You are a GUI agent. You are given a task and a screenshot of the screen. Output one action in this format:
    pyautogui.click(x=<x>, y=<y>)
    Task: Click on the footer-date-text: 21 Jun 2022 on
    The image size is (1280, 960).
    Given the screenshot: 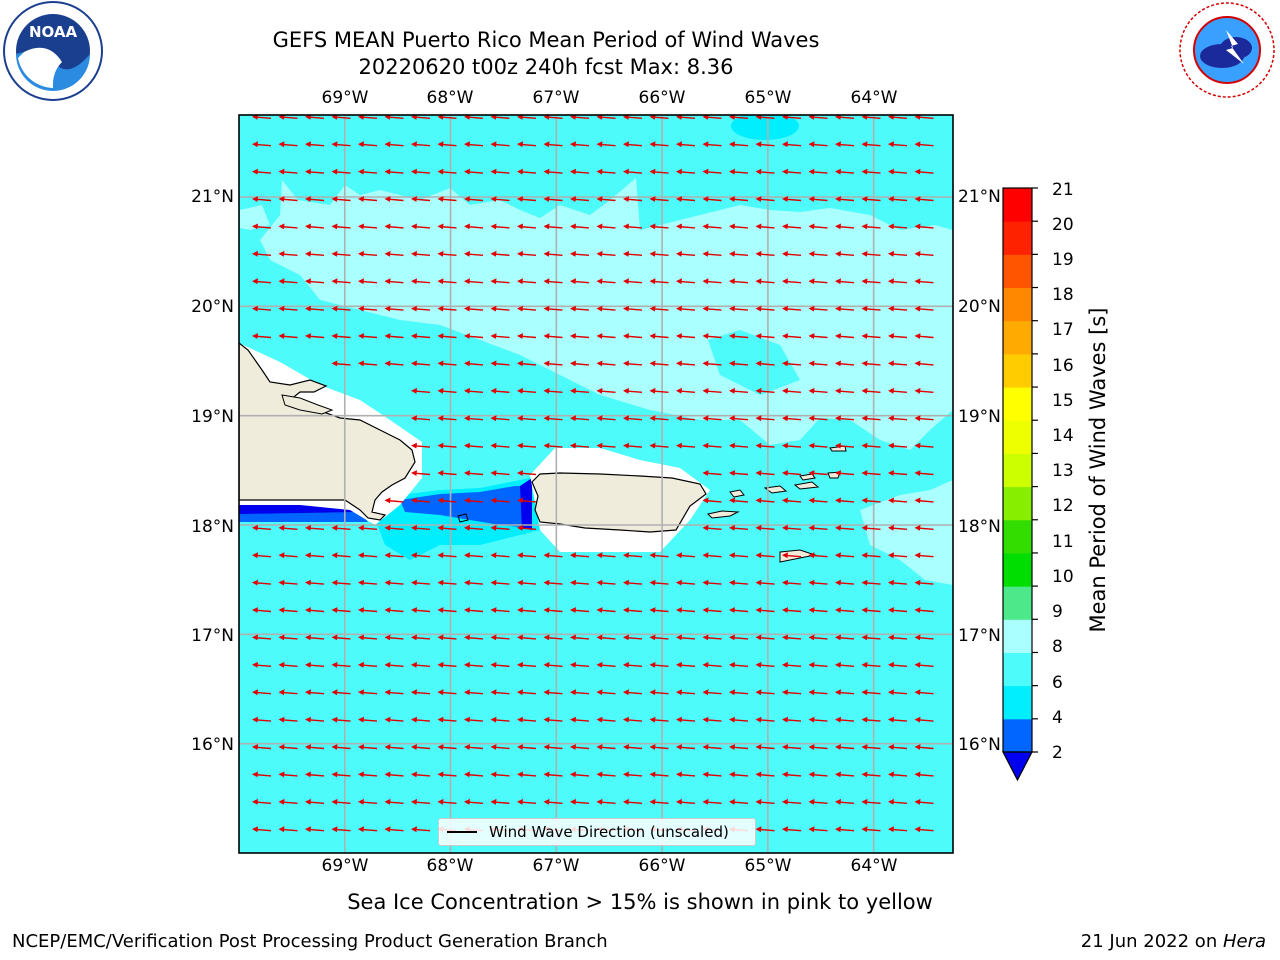 What is the action you would take?
    pyautogui.click(x=1151, y=941)
    